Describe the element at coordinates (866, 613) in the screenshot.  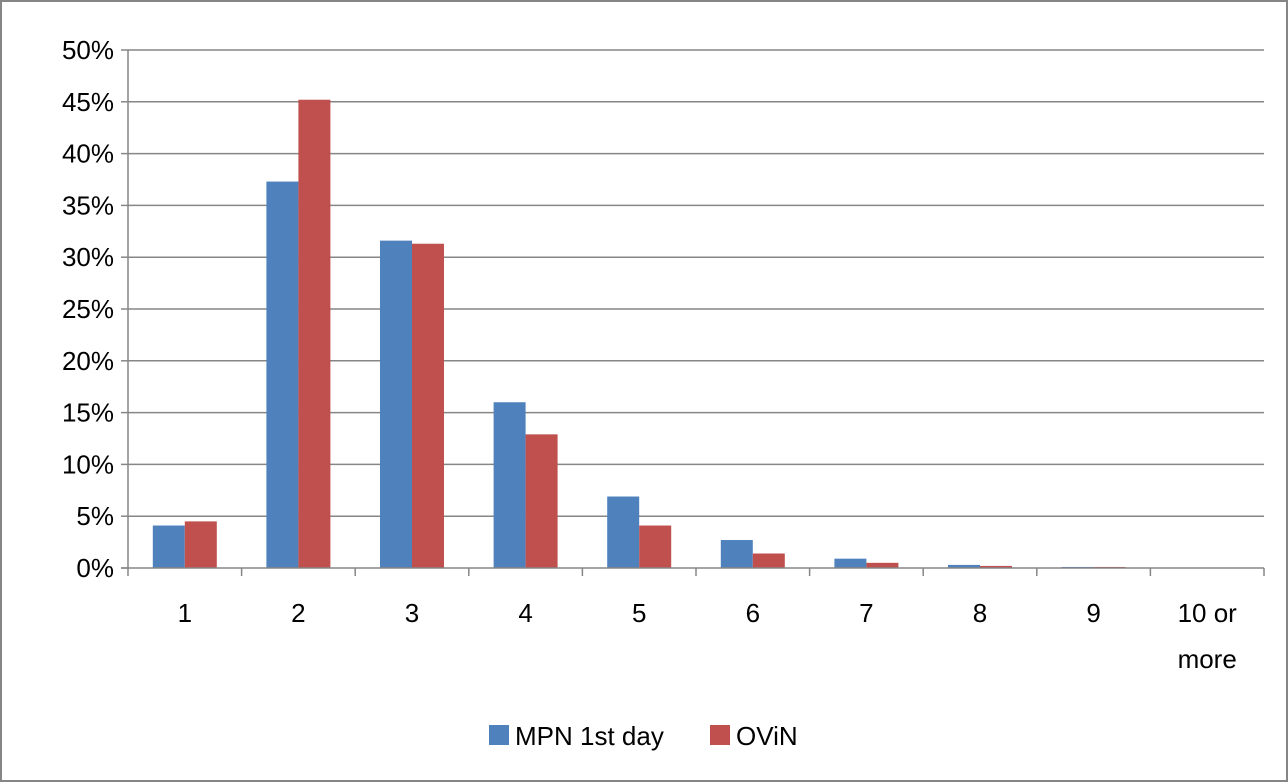
I see `x-tick-label: 7` at that location.